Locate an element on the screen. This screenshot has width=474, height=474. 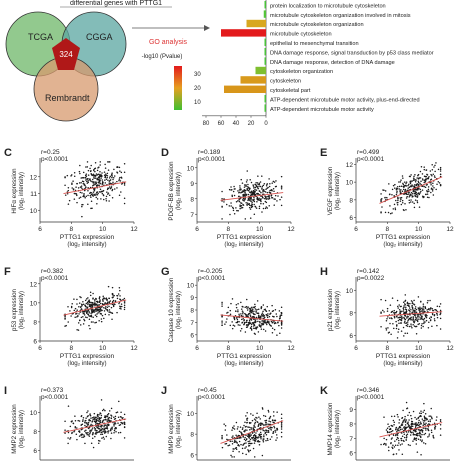
y-axis-label: MMP14 expression is located at coordinates (330, 429).